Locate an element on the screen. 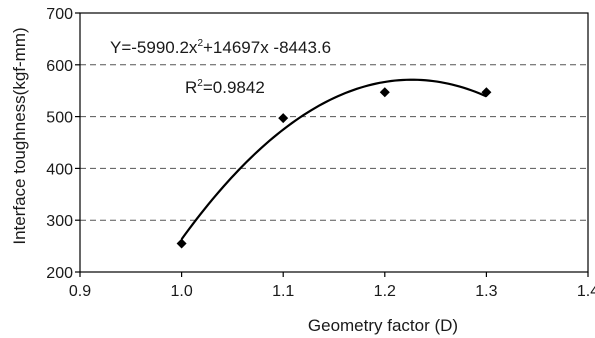 The height and width of the screenshot is (338, 595). y-tick-label: 500 is located at coordinates (59, 118).